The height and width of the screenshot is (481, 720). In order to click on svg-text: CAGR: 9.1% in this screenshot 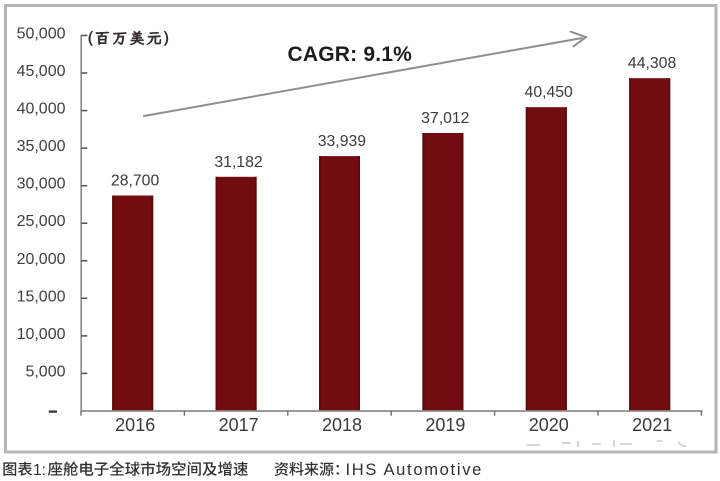, I will do `click(350, 54)`.